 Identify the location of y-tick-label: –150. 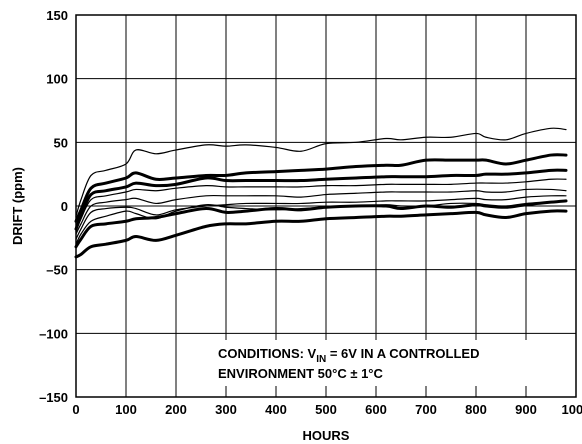
(53, 397).